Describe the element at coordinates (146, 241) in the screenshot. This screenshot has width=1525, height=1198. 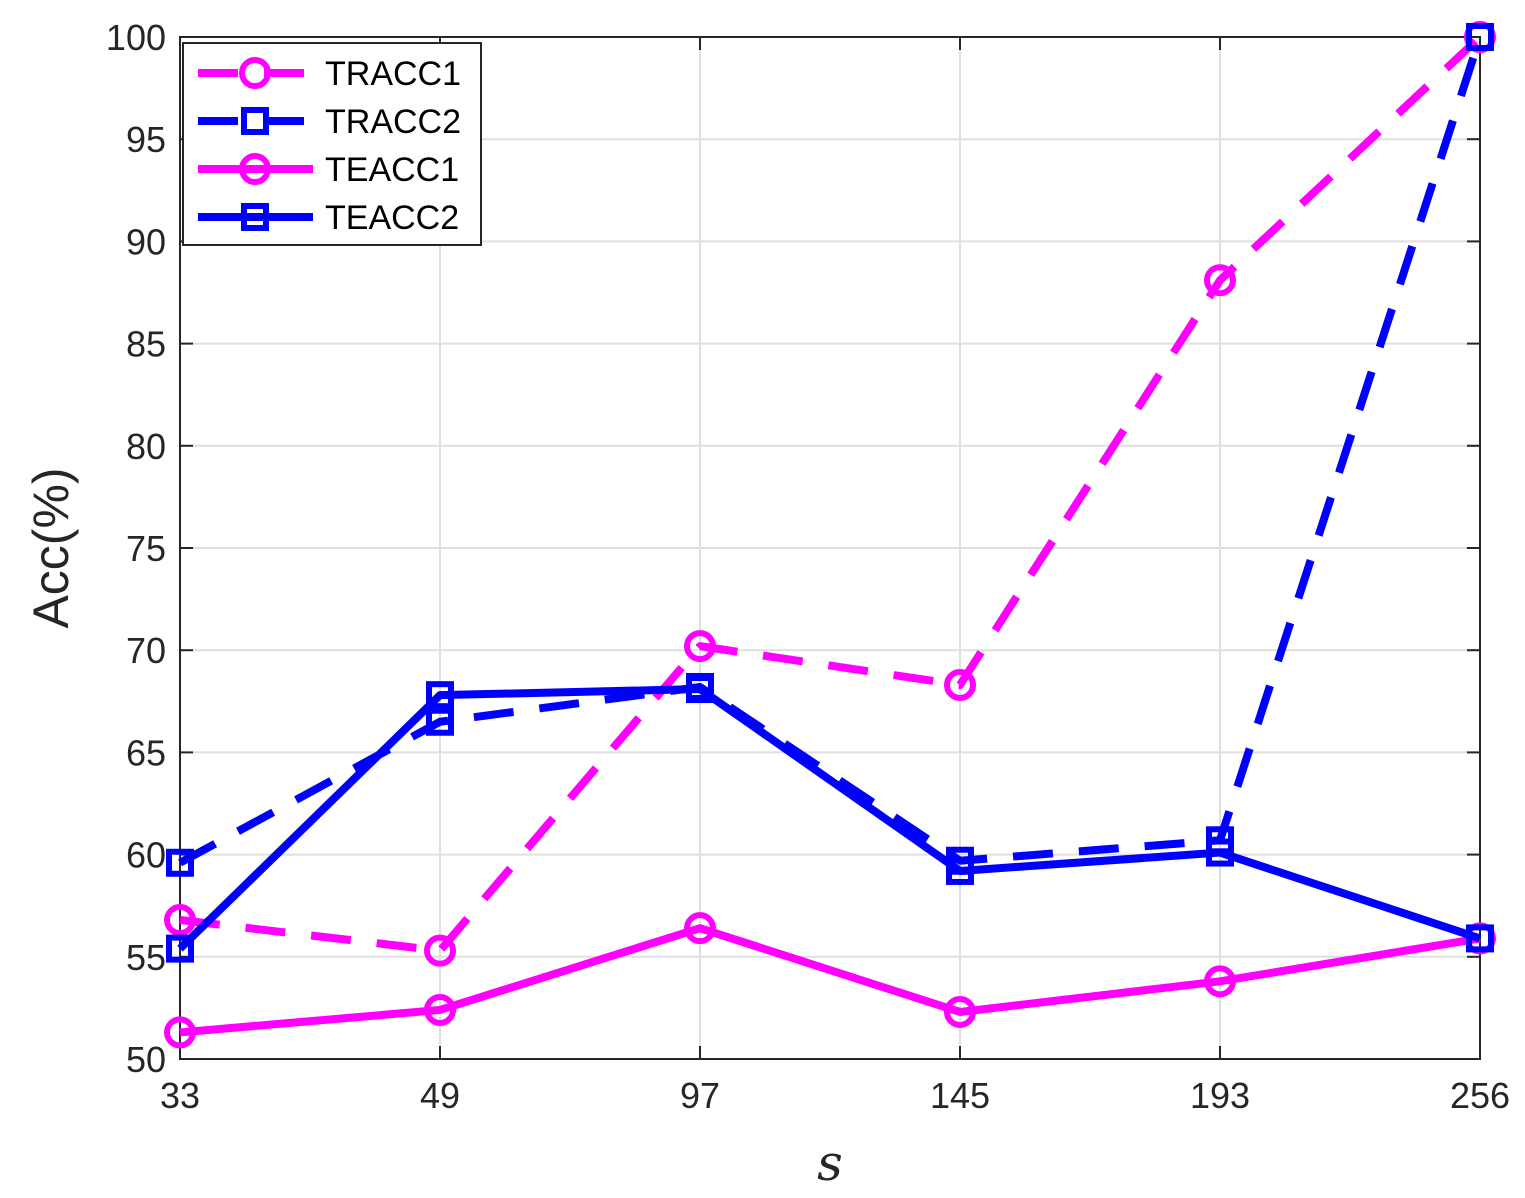
I see `y-tick-label: 90` at that location.